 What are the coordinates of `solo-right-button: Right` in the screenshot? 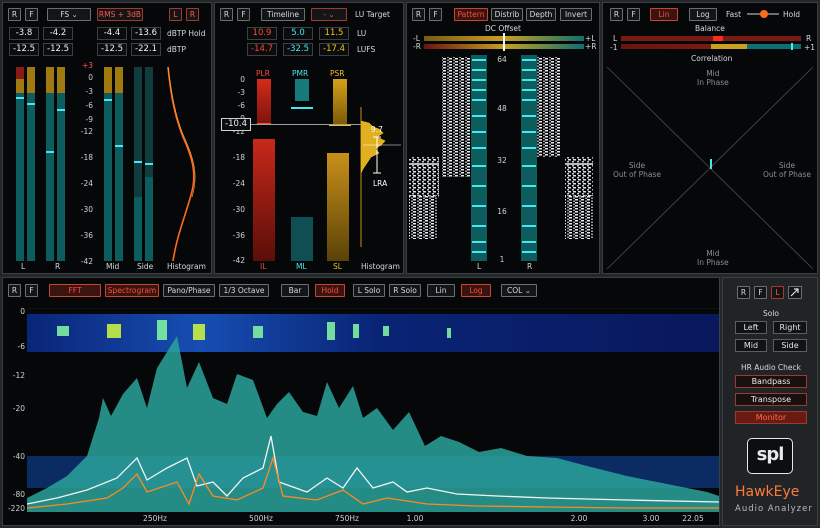 It's located at (790, 327).